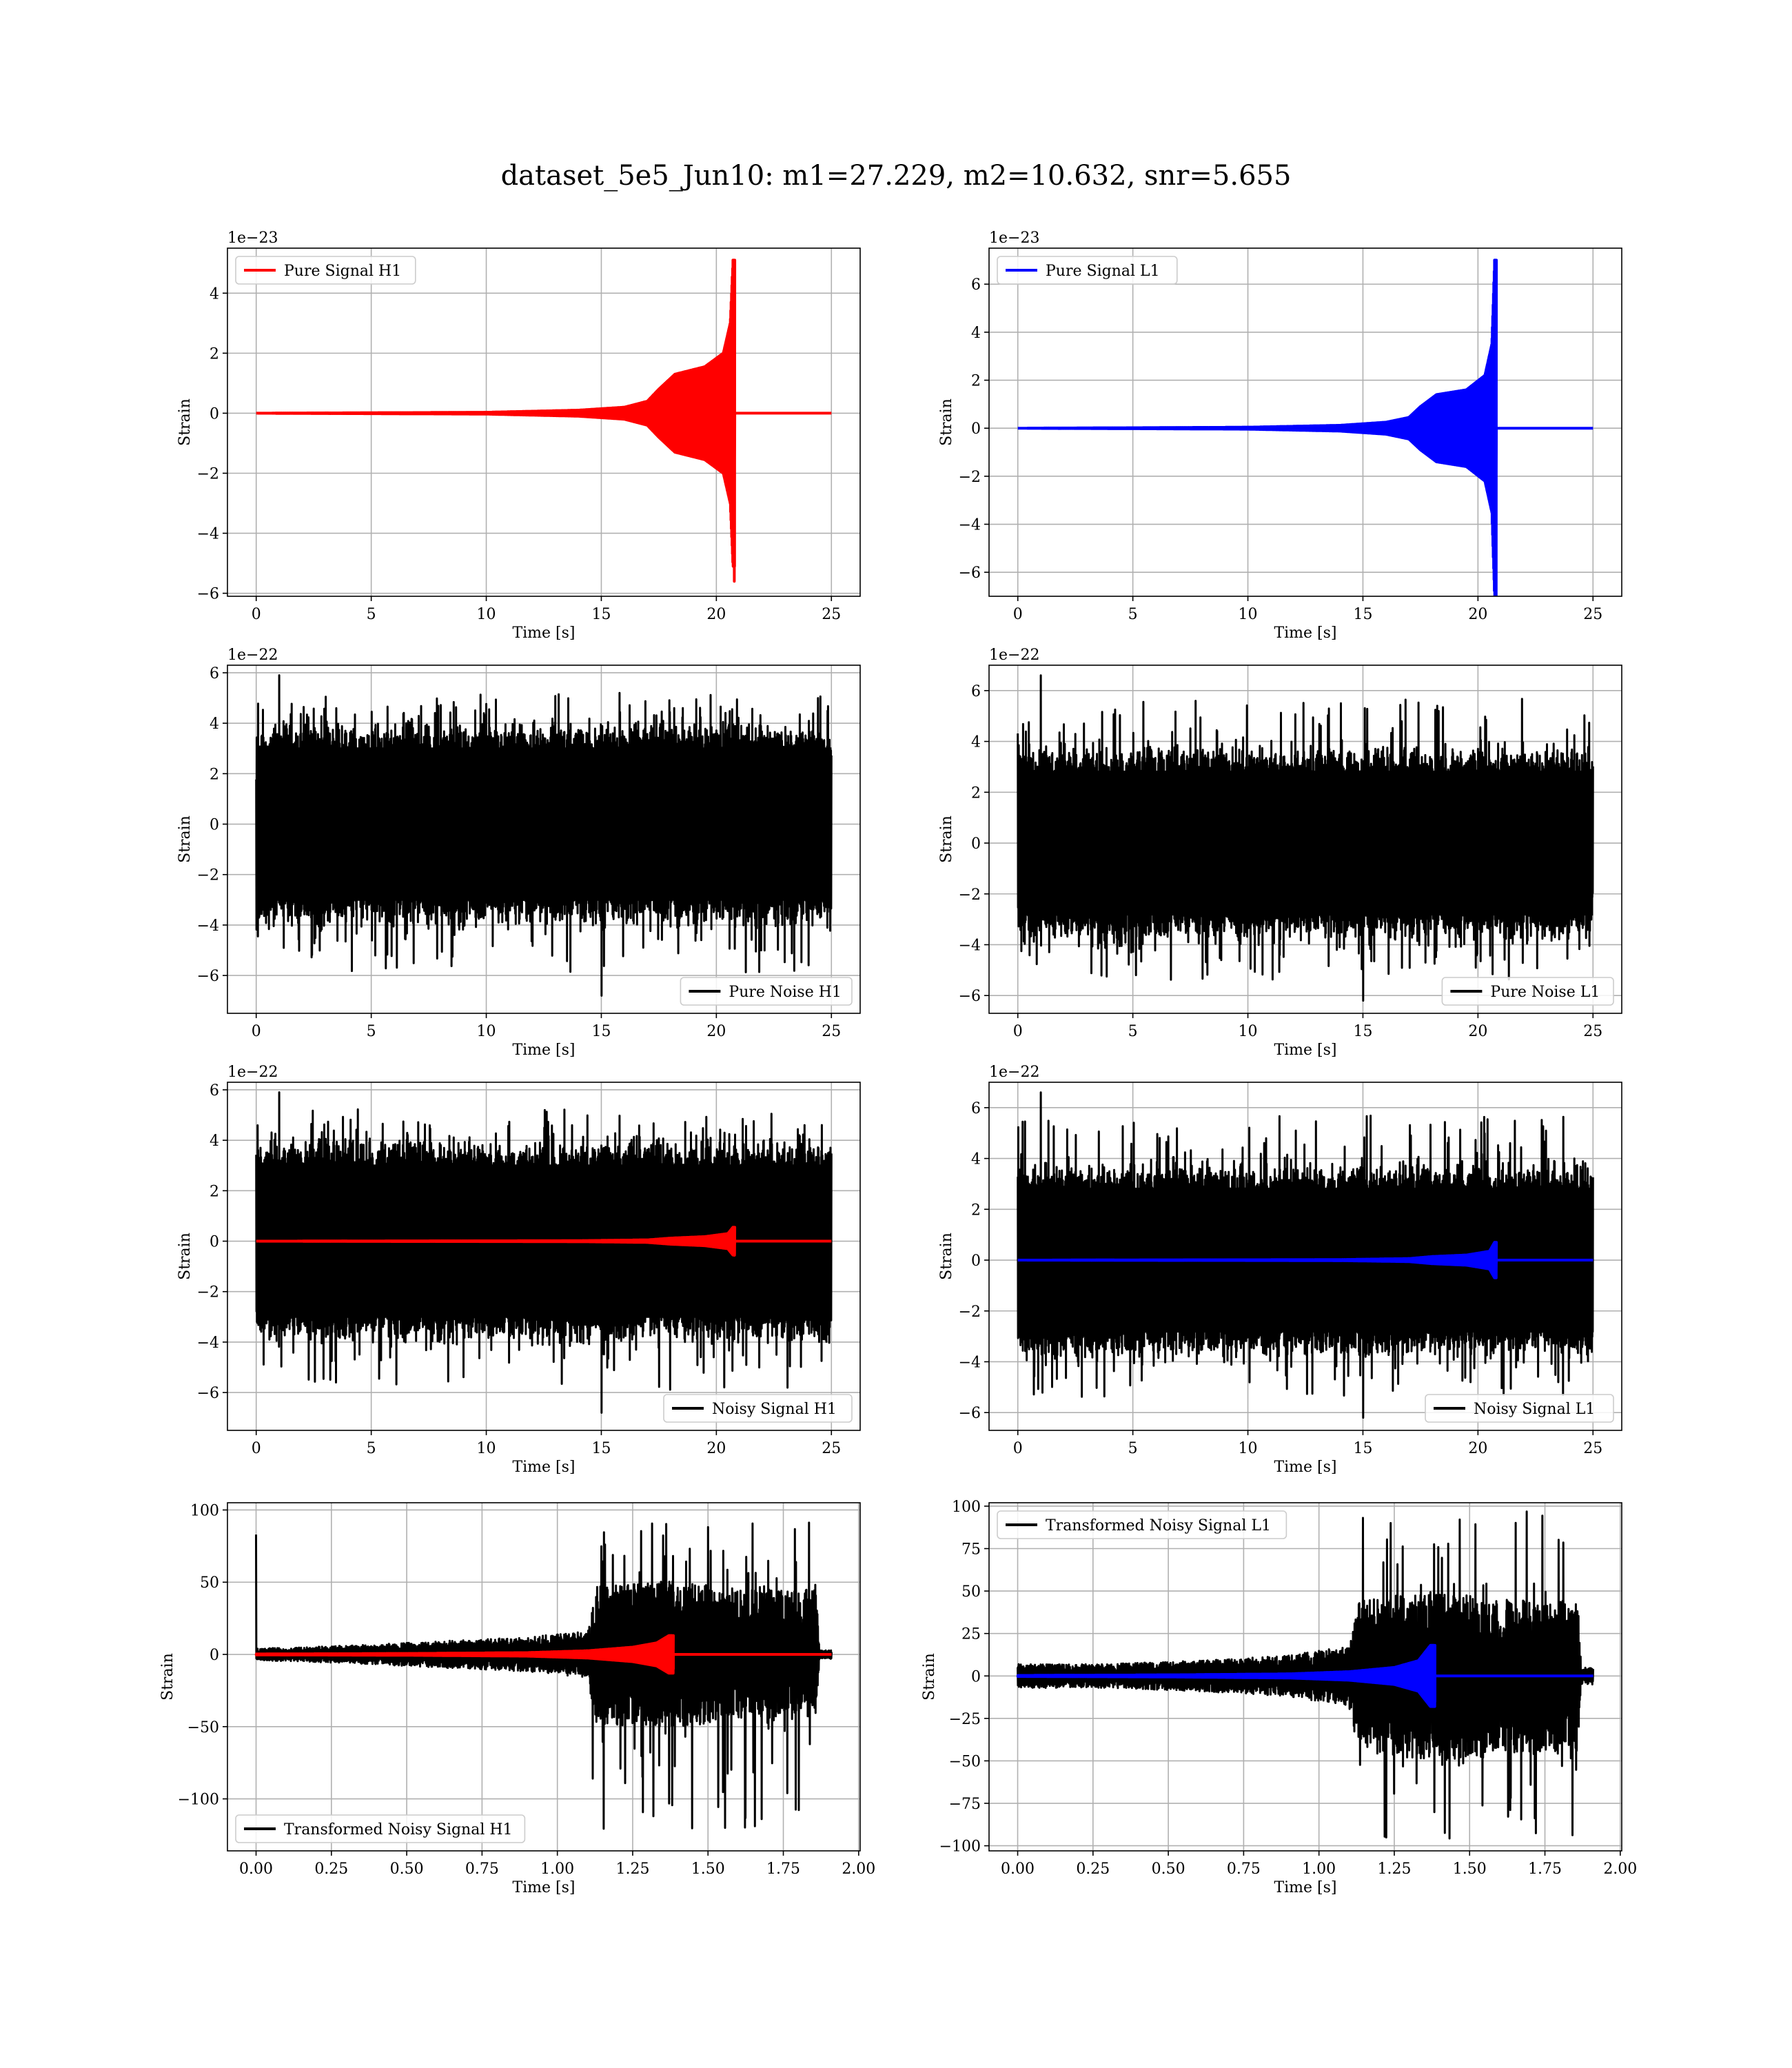  I want to click on legend: Transformed Noisy Signal H1, so click(380, 1828).